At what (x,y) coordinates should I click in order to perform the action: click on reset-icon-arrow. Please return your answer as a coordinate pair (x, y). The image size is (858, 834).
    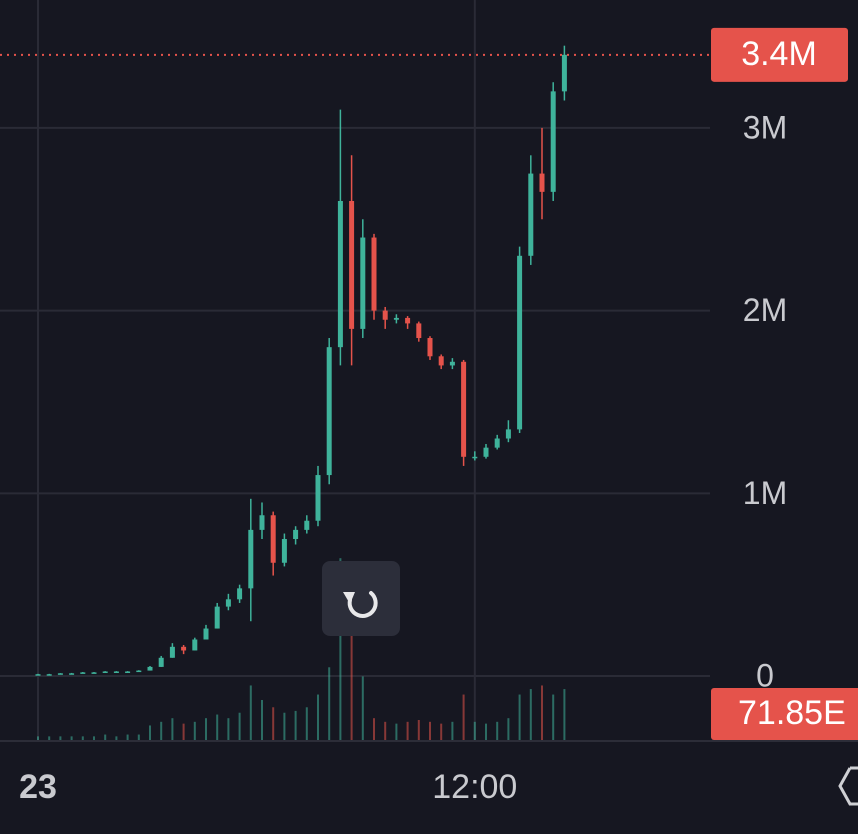
    Looking at the image, I should click on (349, 598).